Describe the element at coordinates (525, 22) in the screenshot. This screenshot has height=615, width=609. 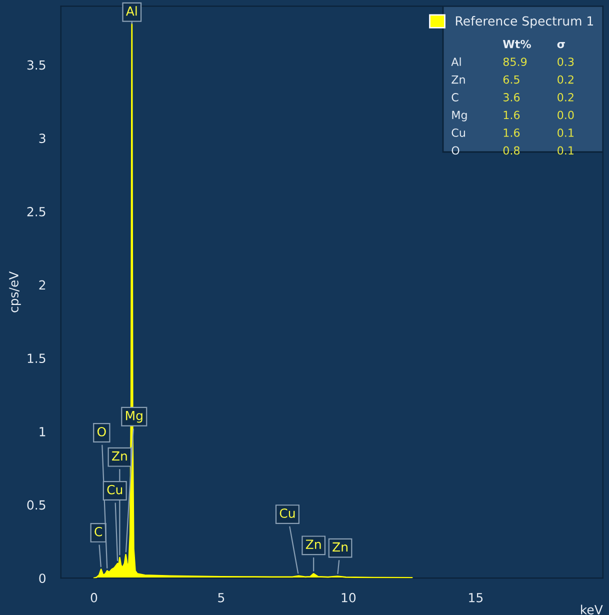
I see `legend-label: Reference Spectrum 1` at that location.